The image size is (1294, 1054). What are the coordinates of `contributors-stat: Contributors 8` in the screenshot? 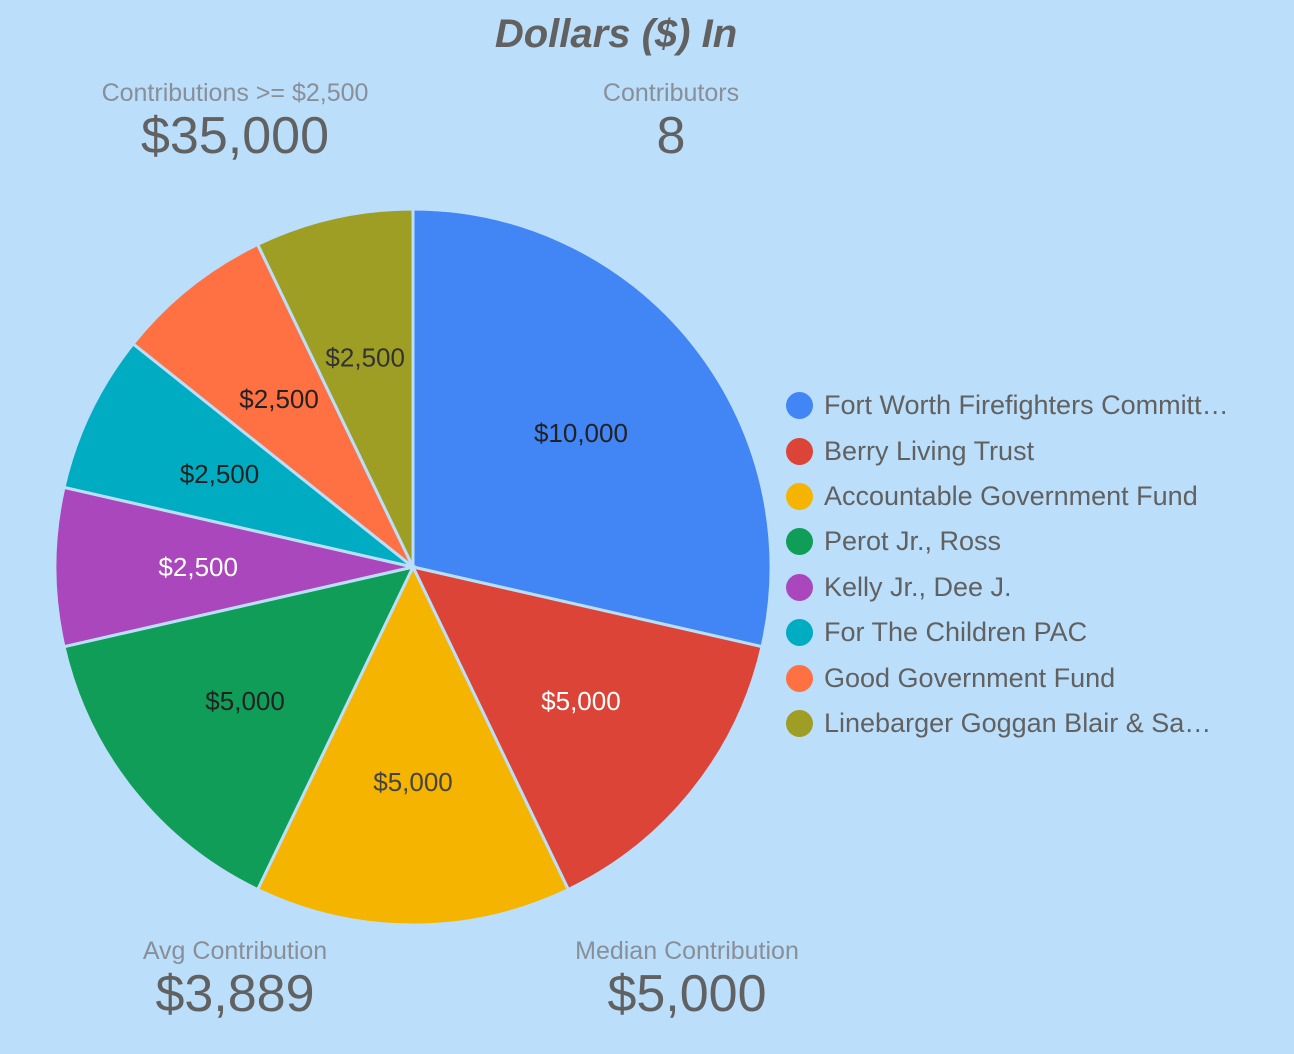 It's located at (671, 122).